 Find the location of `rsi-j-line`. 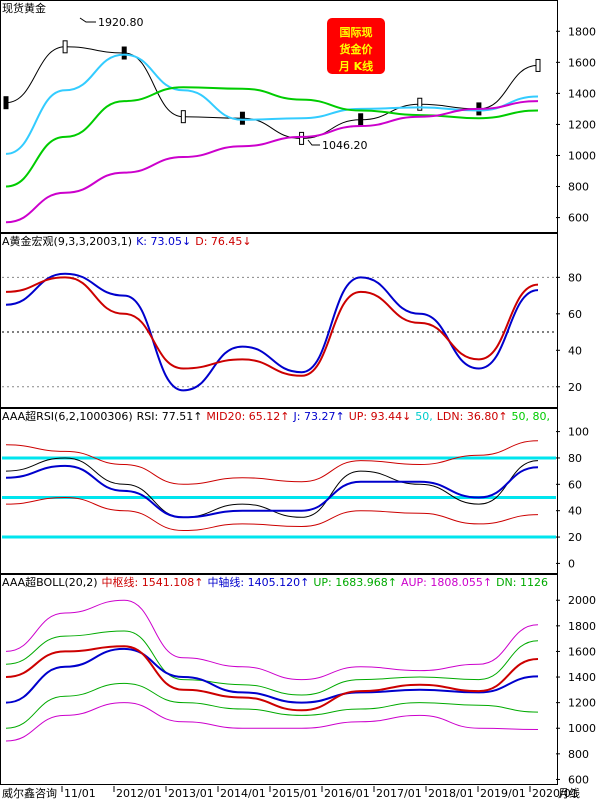

rsi-j-line is located at coordinates (272, 491).